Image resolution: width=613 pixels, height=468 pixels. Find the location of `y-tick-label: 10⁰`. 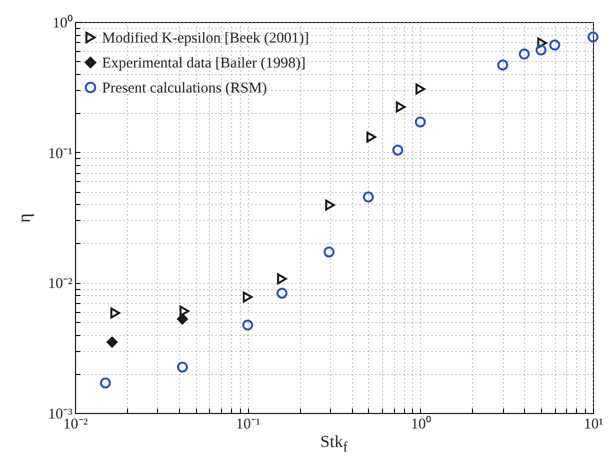

y-tick-label: 10⁰ is located at coordinates (62, 23).